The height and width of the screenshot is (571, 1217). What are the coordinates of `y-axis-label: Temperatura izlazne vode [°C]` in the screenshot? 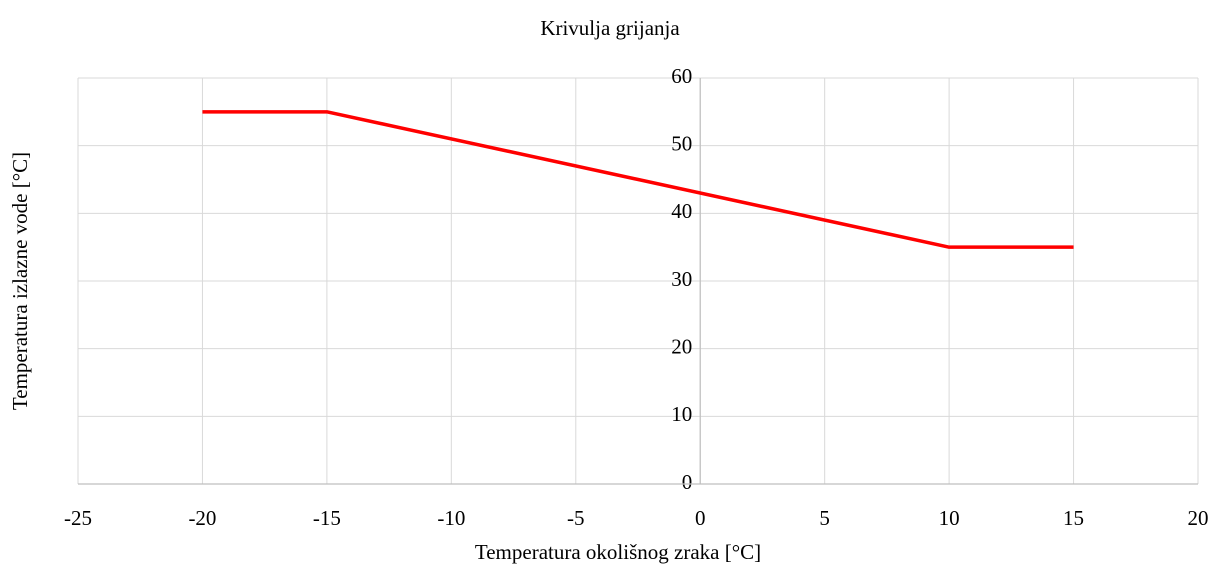 It's located at (20, 281).